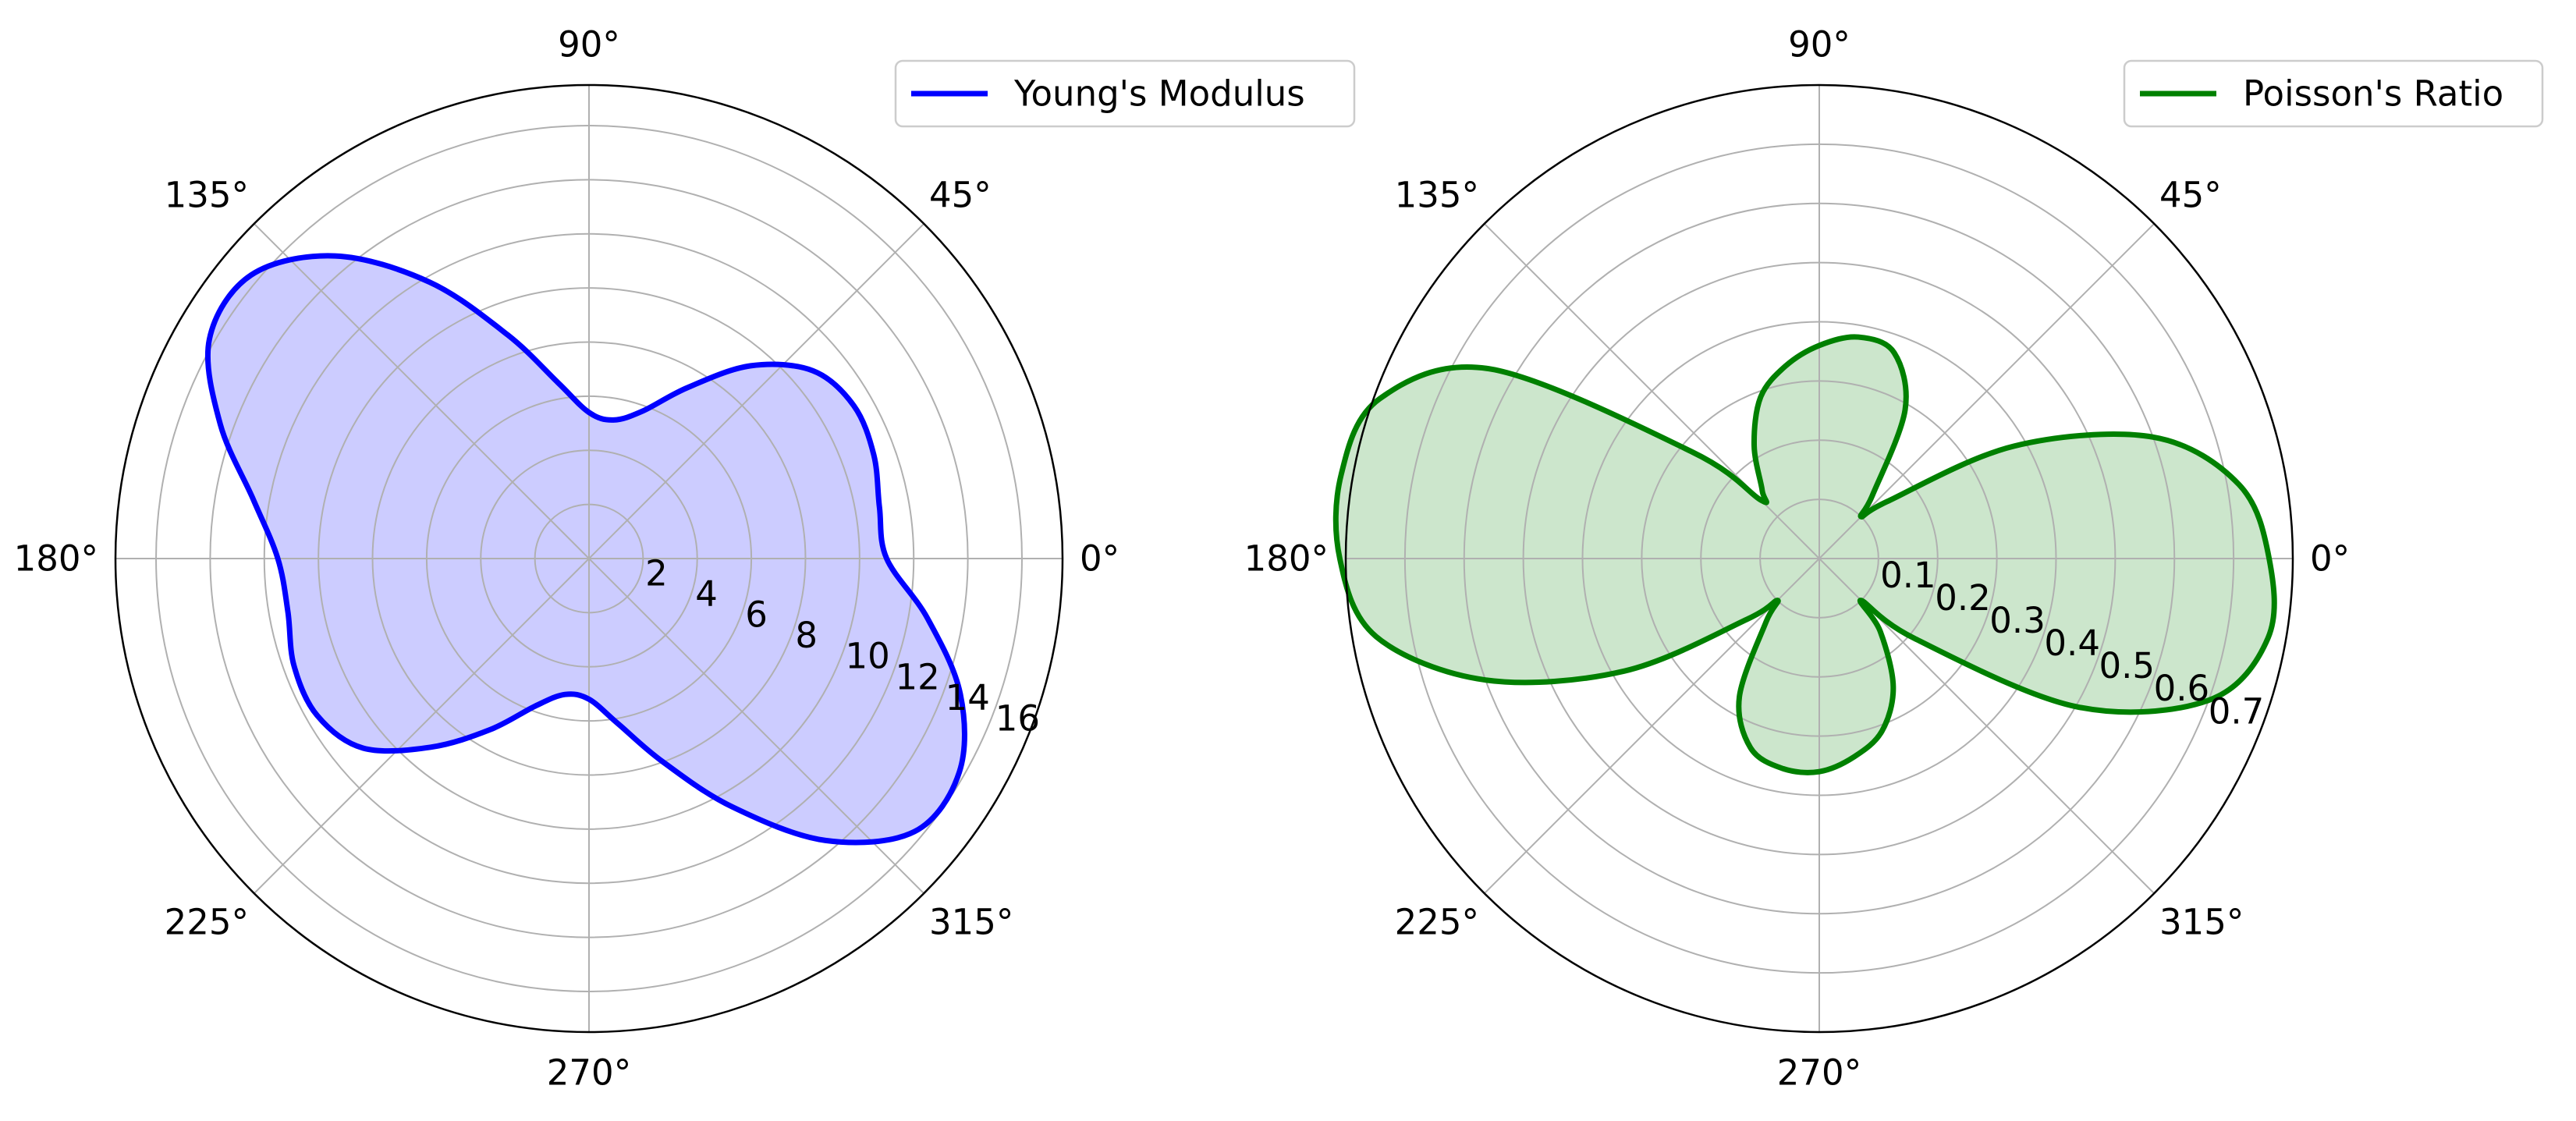  I want to click on radial-tick-label: 8, so click(806, 635).